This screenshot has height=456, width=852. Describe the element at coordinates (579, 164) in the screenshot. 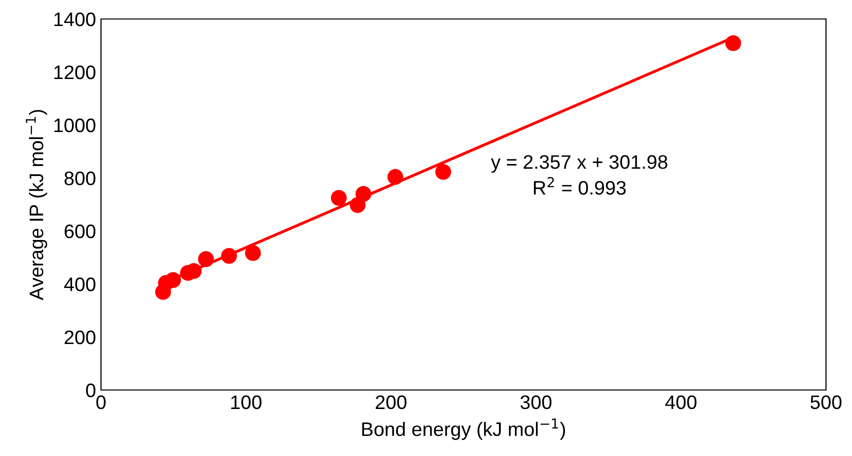

I see `annotation: y = 2.357 x + 301.98` at that location.